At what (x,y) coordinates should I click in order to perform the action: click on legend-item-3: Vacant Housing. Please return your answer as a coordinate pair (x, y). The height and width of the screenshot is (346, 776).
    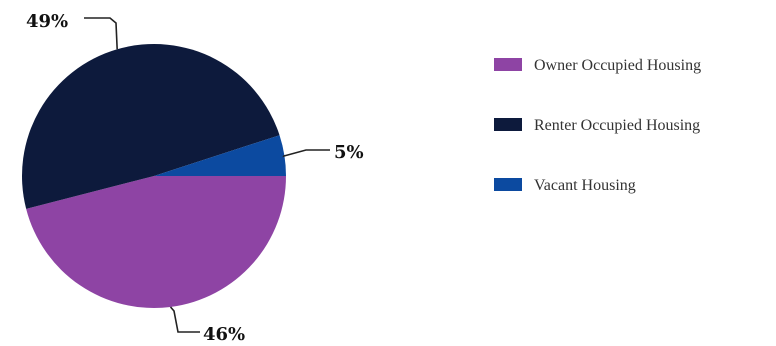
    Looking at the image, I should click on (565, 185).